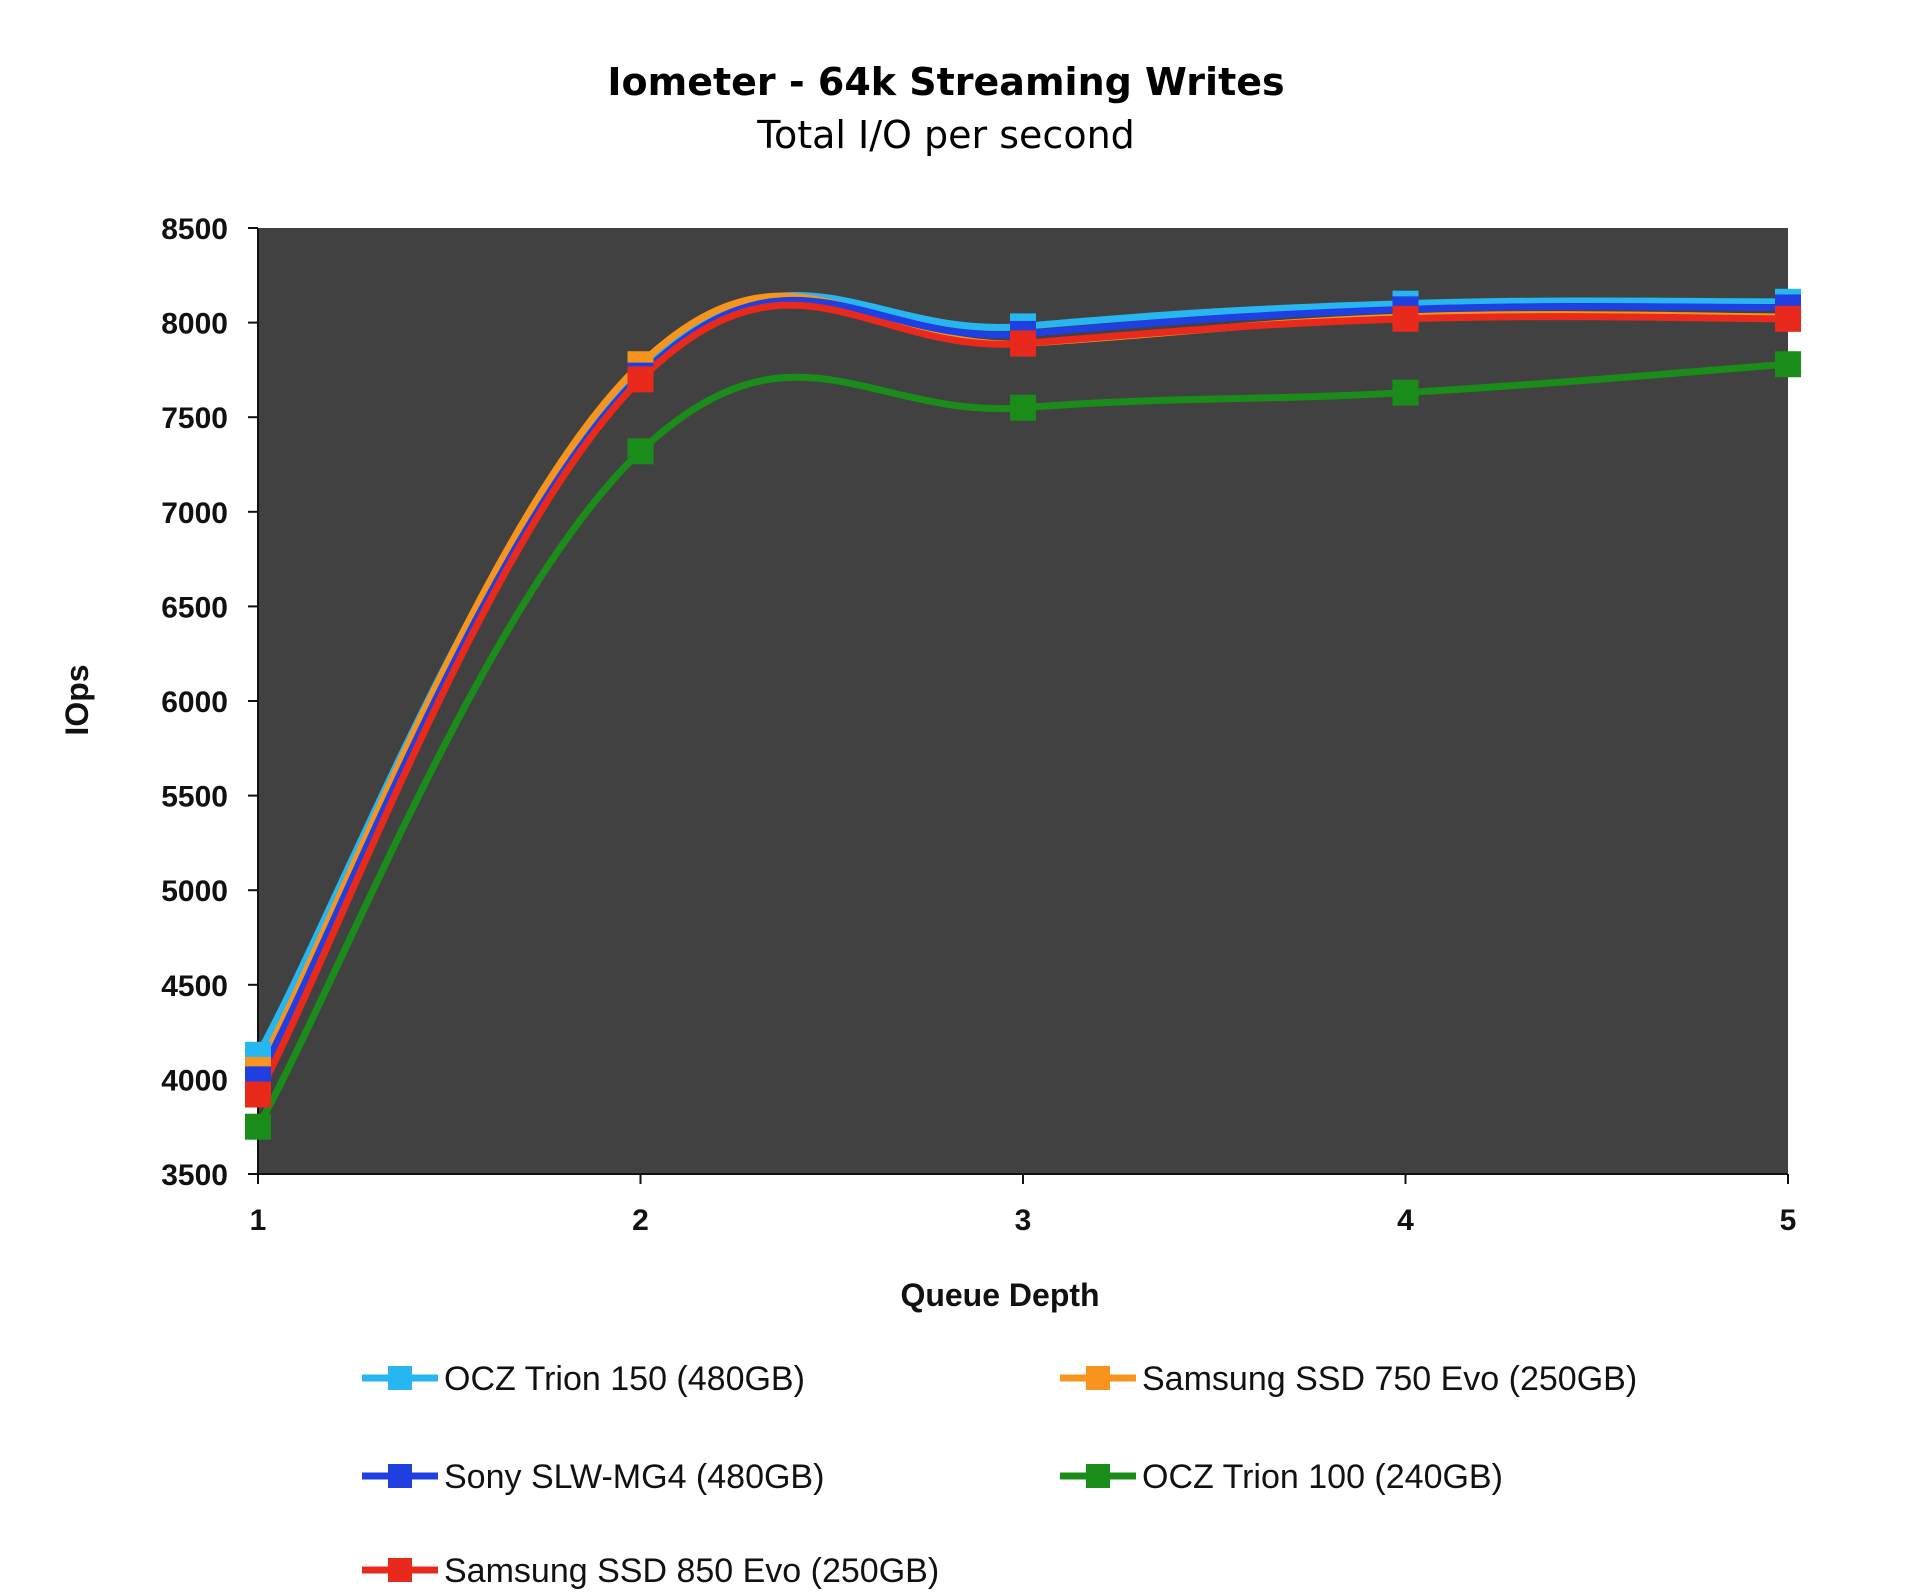  I want to click on y-tick-label: 6000, so click(194, 702).